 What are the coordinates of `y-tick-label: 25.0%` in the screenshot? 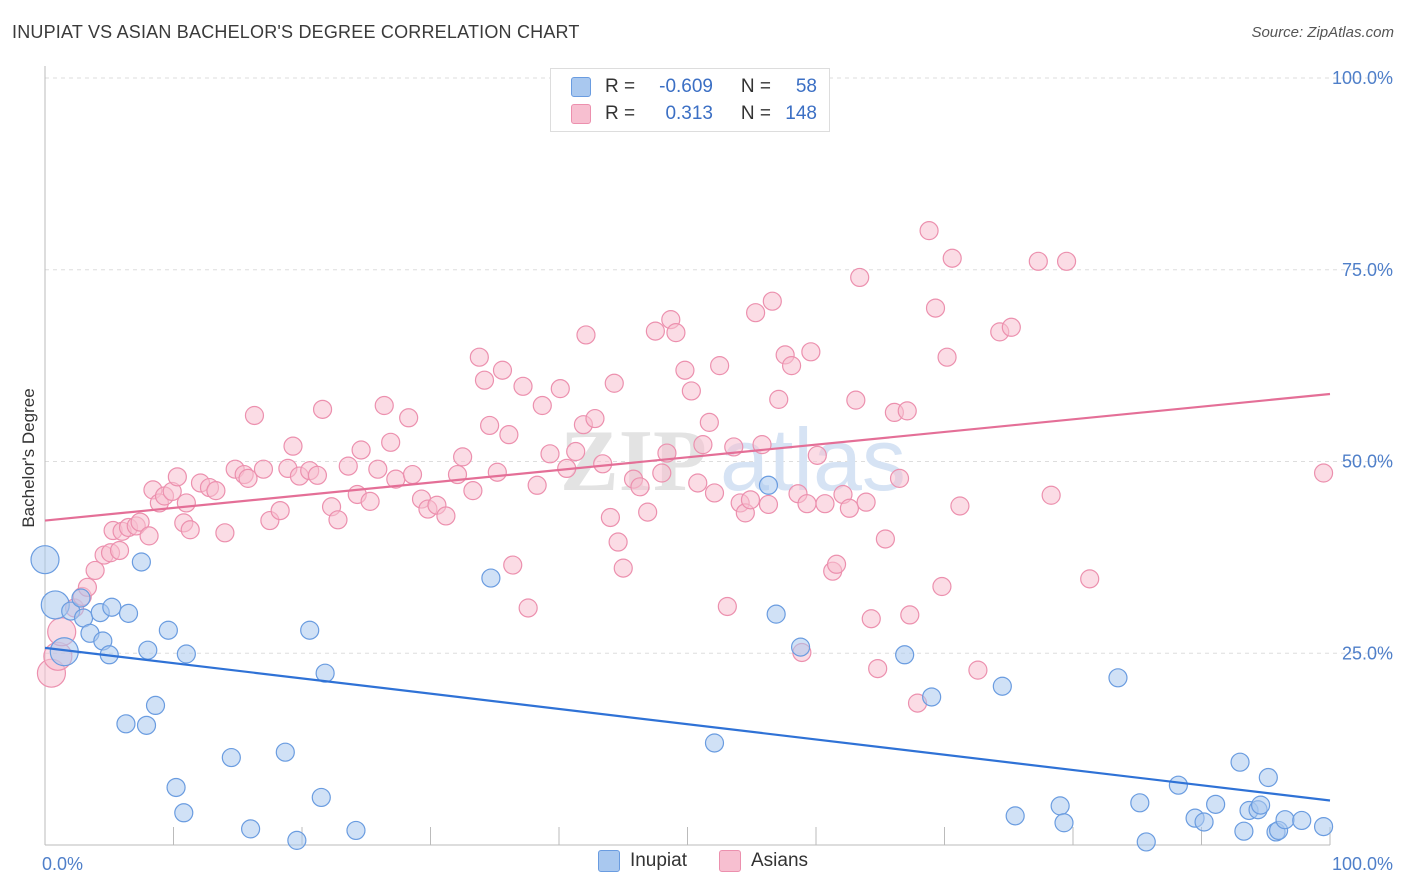 It's located at (1367, 653).